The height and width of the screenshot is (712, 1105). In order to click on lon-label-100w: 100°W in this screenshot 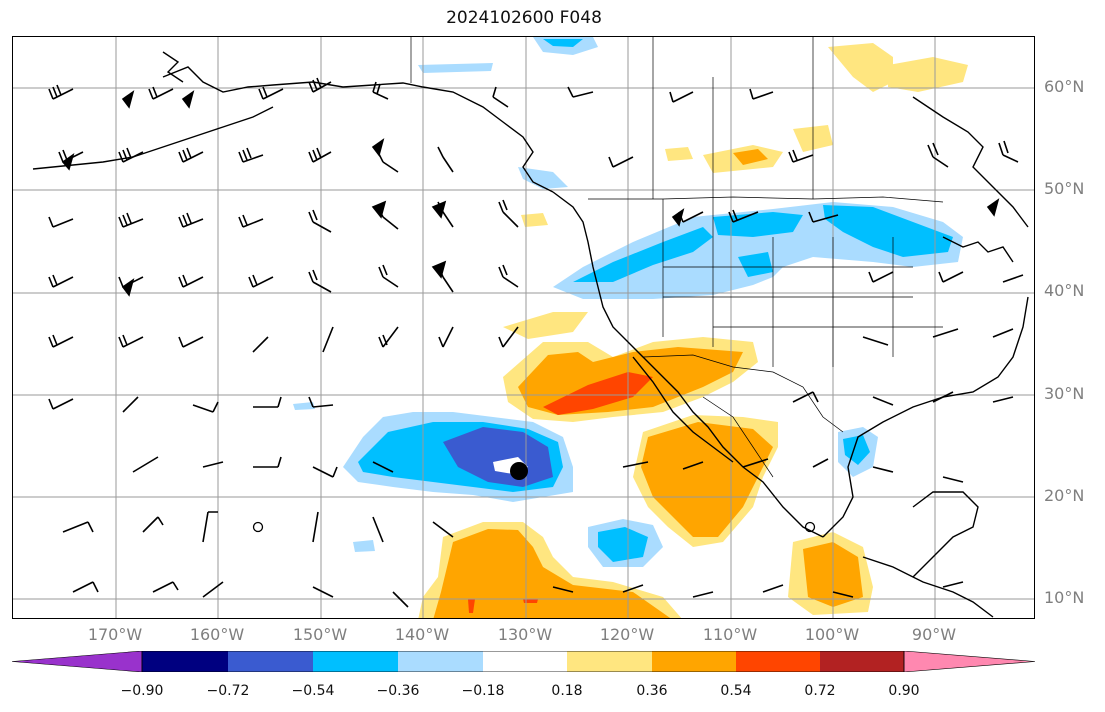, I will do `click(832, 634)`.